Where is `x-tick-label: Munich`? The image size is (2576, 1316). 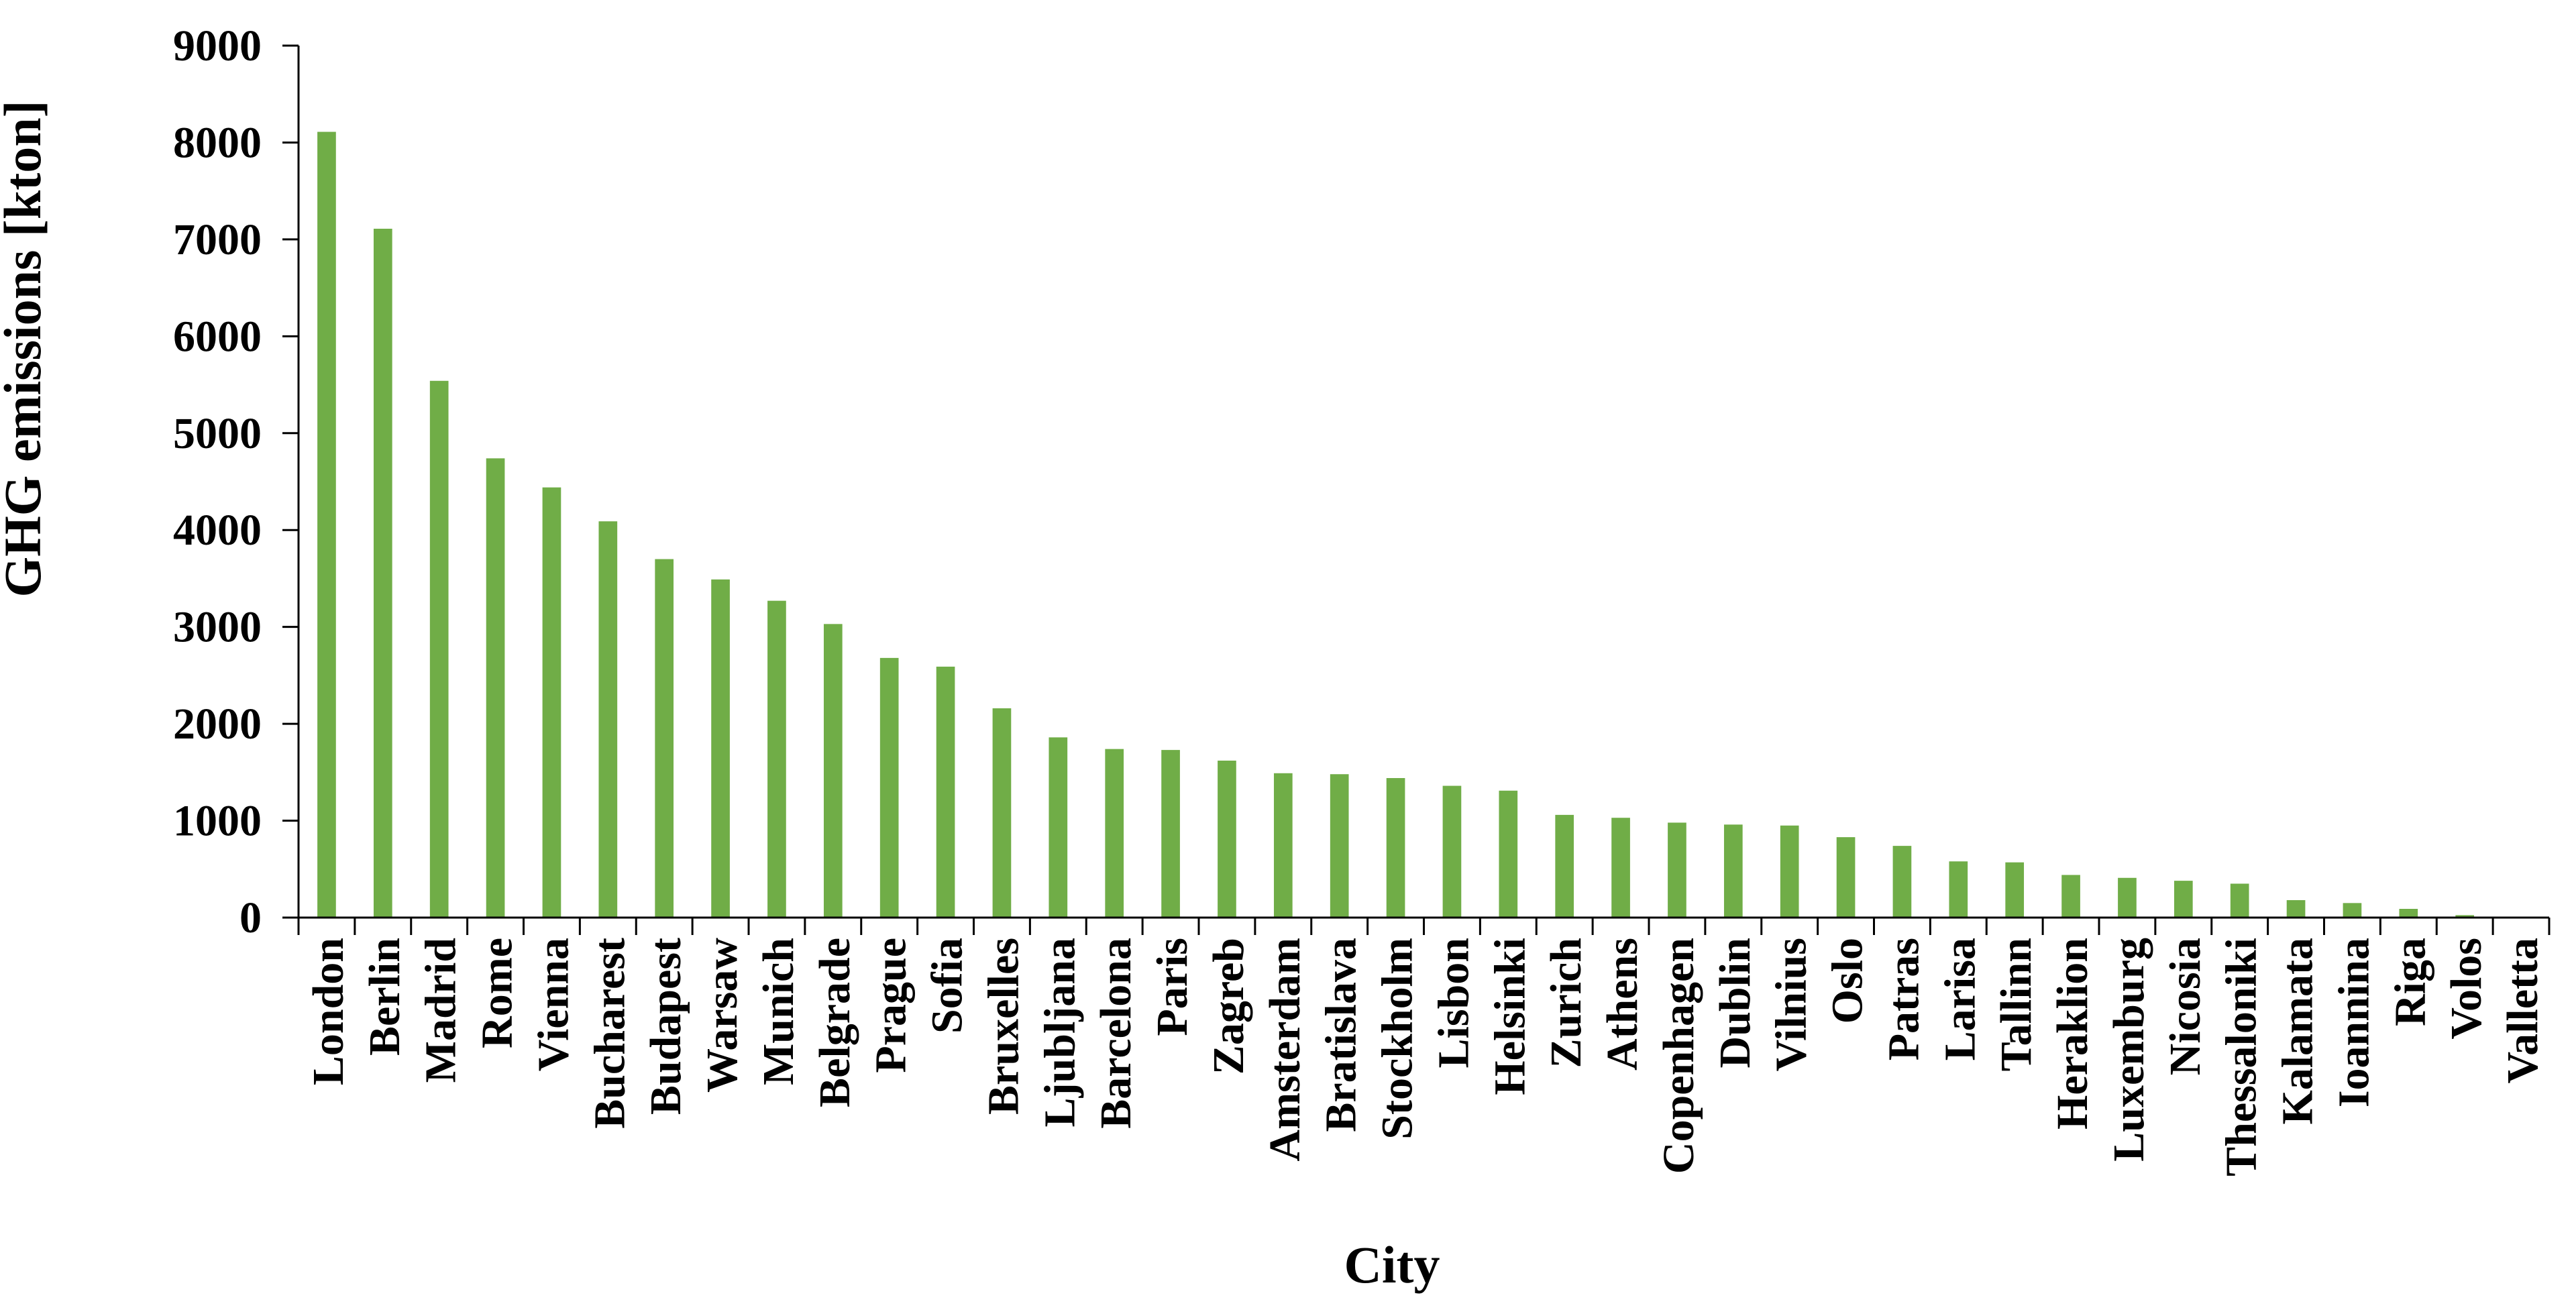 x-tick-label: Munich is located at coordinates (778, 1012).